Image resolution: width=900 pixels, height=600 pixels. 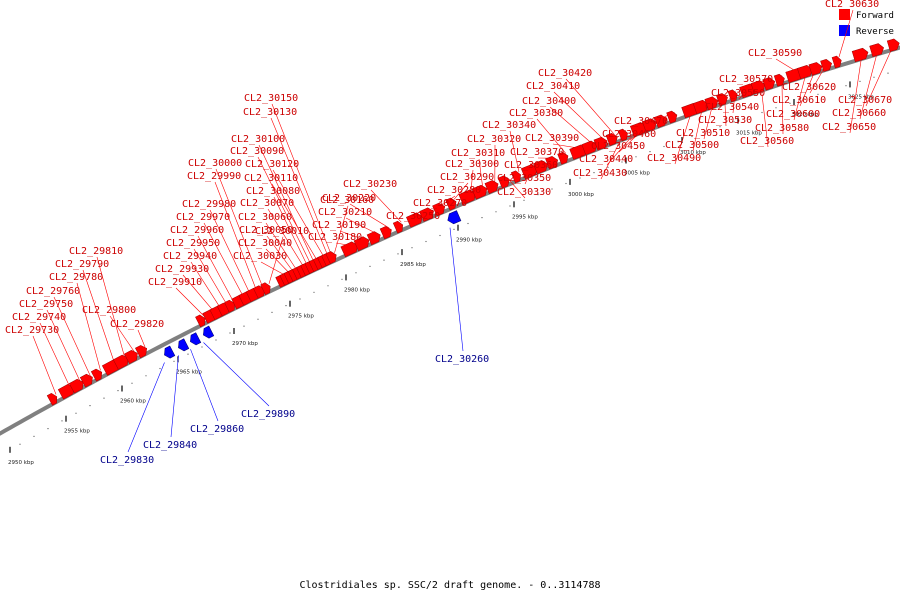 I want to click on forward-gene-label: CL2_30280, so click(x=454, y=190).